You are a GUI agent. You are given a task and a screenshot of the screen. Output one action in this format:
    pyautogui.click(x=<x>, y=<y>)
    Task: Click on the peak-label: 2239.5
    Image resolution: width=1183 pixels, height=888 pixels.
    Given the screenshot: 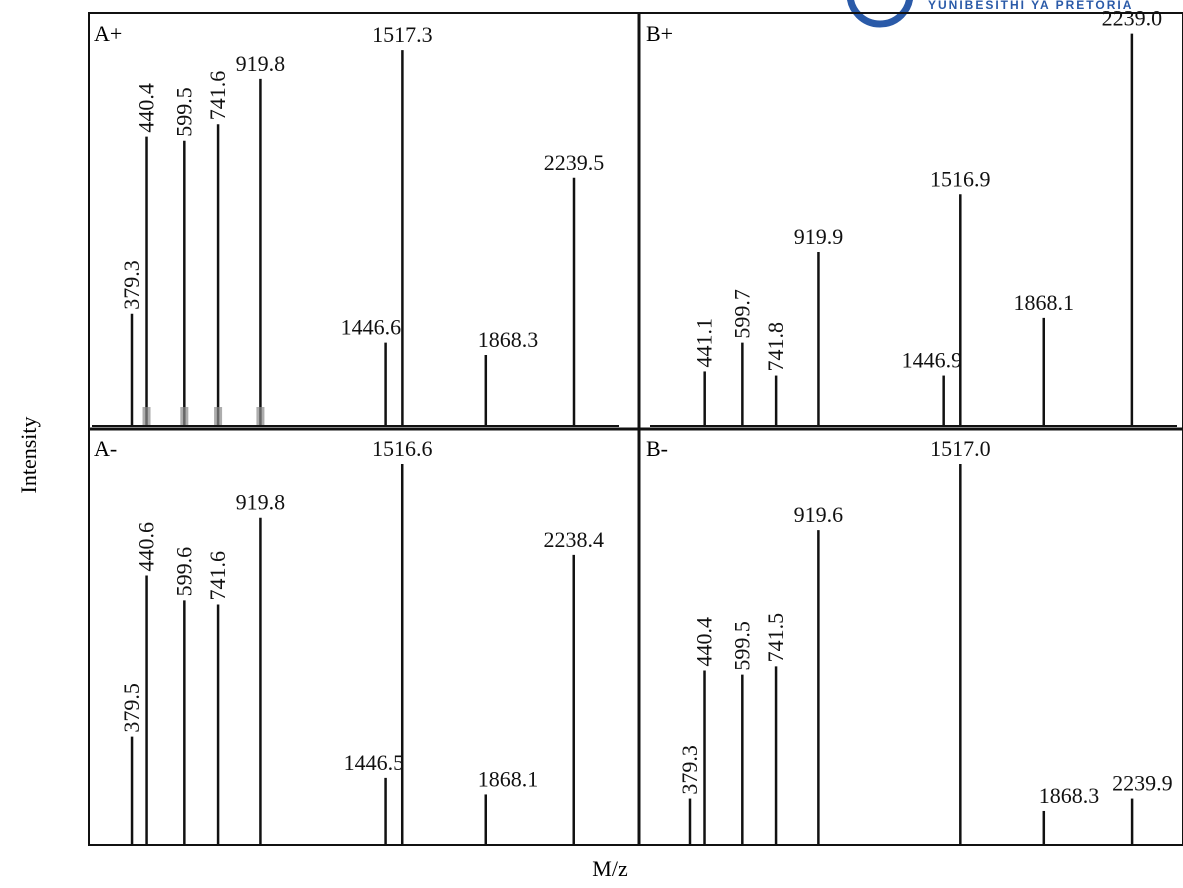 What is the action you would take?
    pyautogui.click(x=574, y=162)
    